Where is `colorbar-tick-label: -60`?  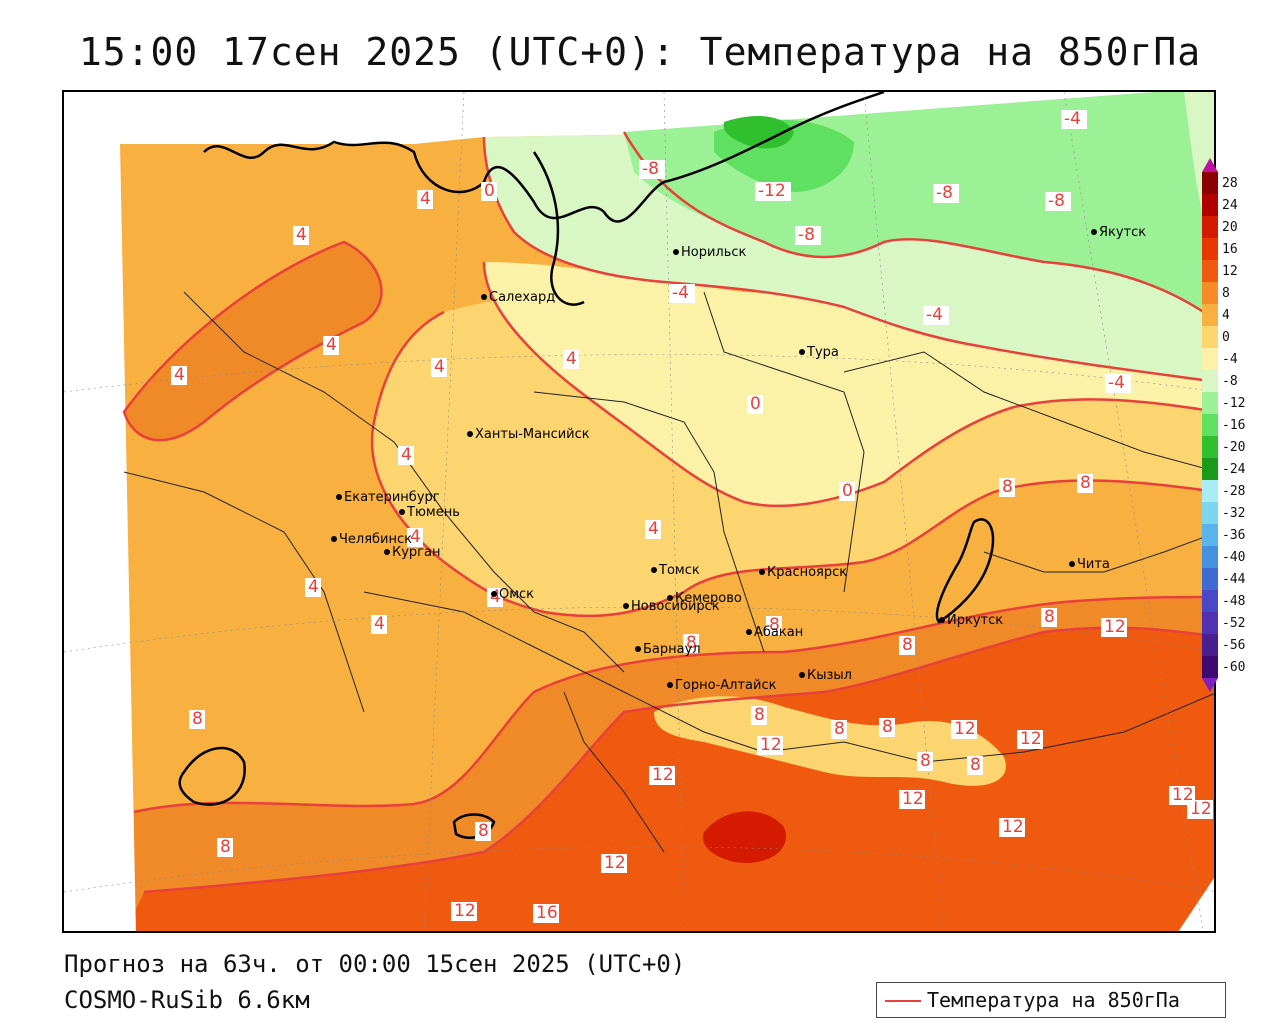
colorbar-tick-label: -60 is located at coordinates (1234, 667).